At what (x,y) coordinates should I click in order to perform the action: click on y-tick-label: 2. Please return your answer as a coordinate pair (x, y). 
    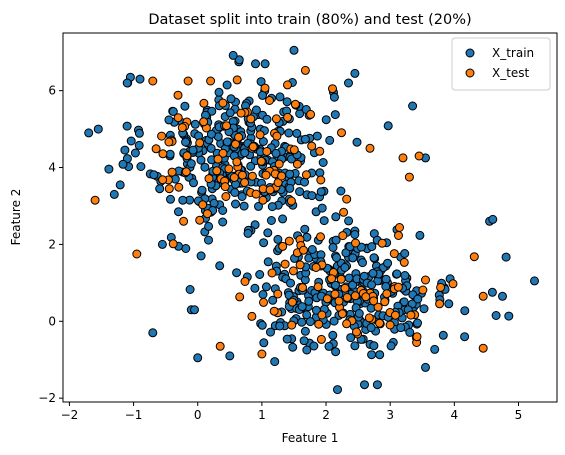
    Looking at the image, I should click on (52, 244).